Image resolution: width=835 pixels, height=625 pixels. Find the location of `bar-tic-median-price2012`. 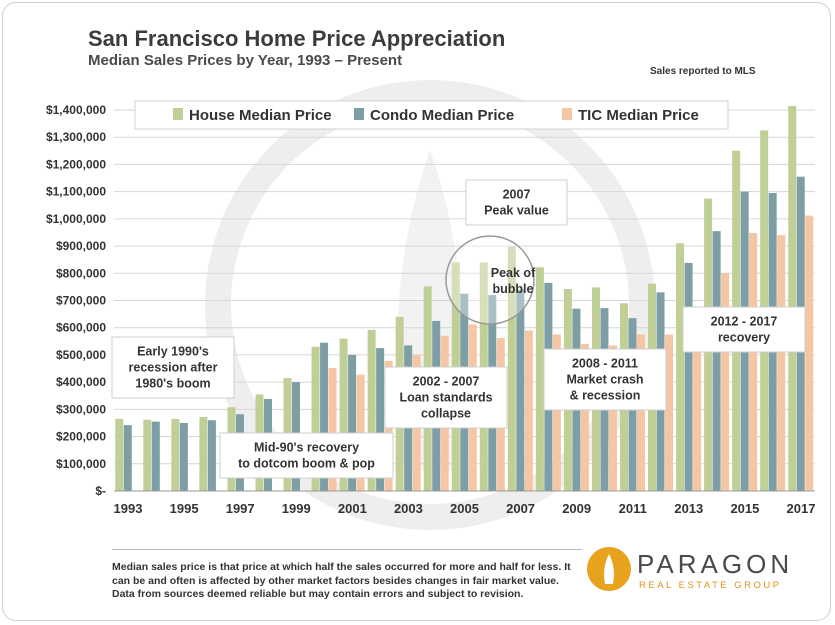

bar-tic-median-price2012 is located at coordinates (669, 412).